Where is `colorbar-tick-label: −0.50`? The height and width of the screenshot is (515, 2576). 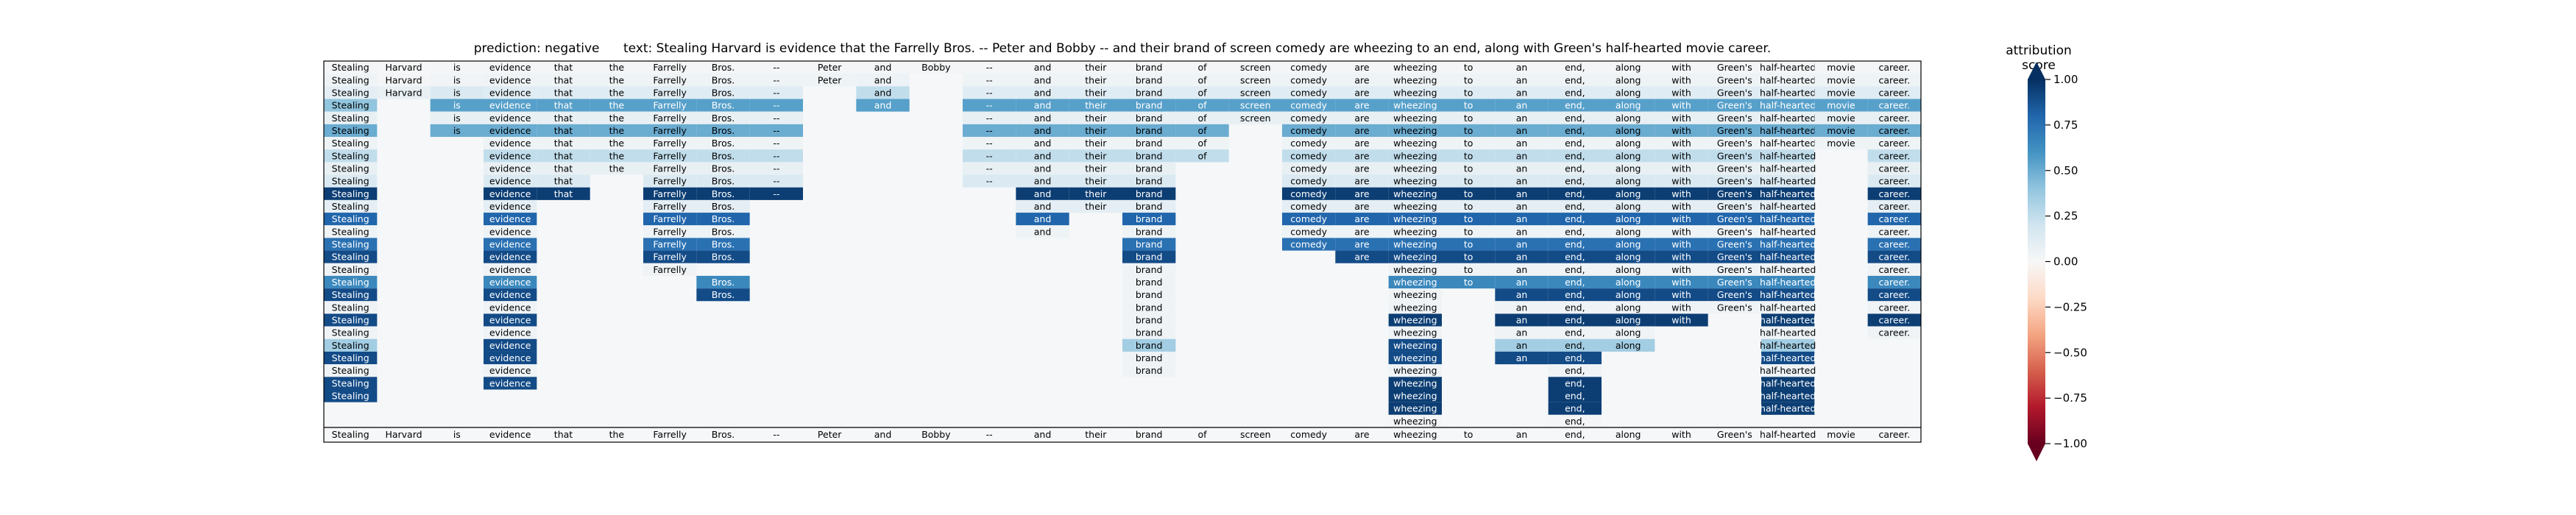
colorbar-tick-label: −0.50 is located at coordinates (2070, 353).